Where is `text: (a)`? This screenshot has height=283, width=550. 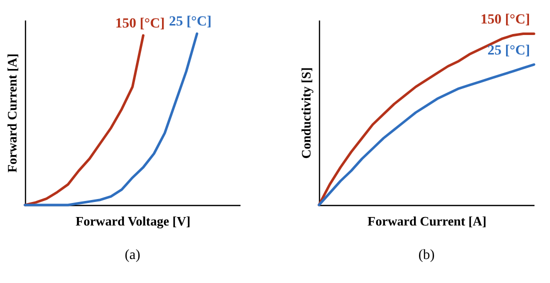
text: (a) is located at coordinates (132, 255).